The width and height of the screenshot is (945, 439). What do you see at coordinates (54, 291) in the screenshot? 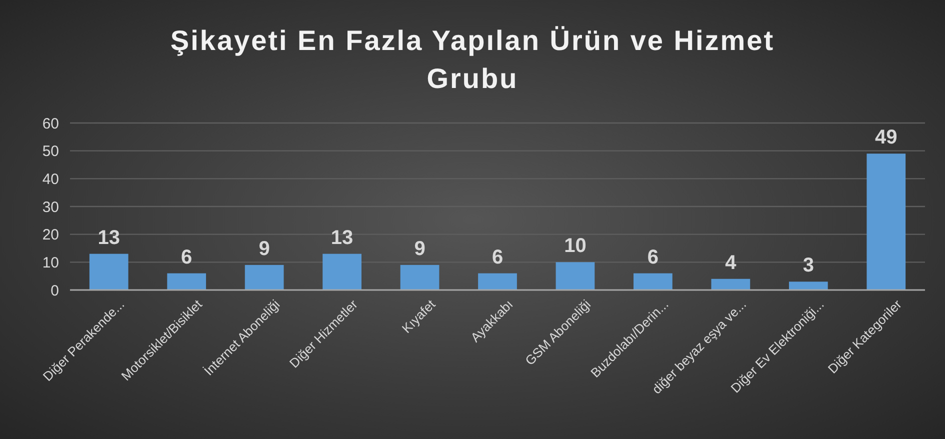
I see `y-tick-label: 0` at bounding box center [54, 291].